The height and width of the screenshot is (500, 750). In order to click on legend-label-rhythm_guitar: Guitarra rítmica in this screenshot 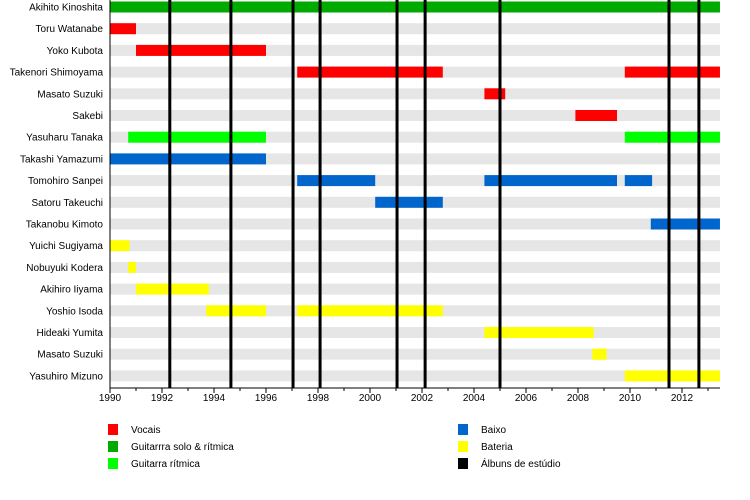, I will do `click(165, 464)`.